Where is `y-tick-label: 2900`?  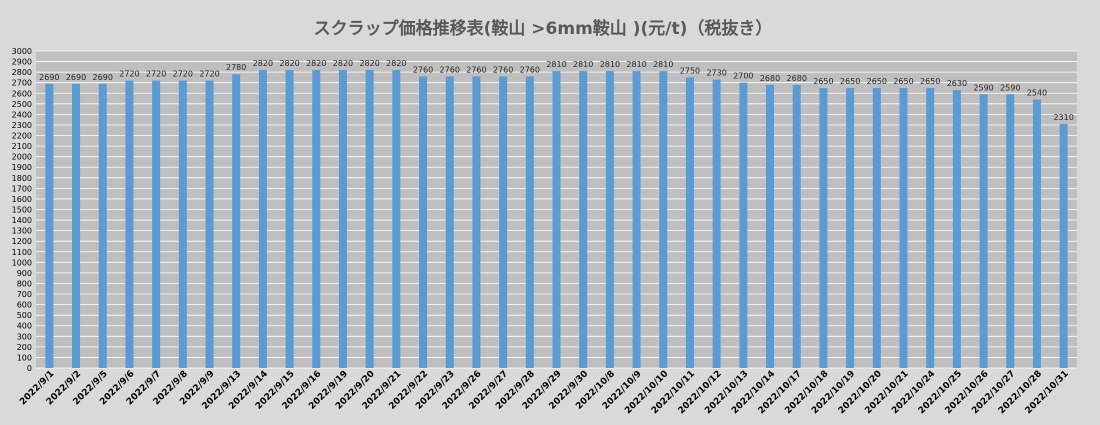
y-tick-label: 2900 is located at coordinates (22, 62).